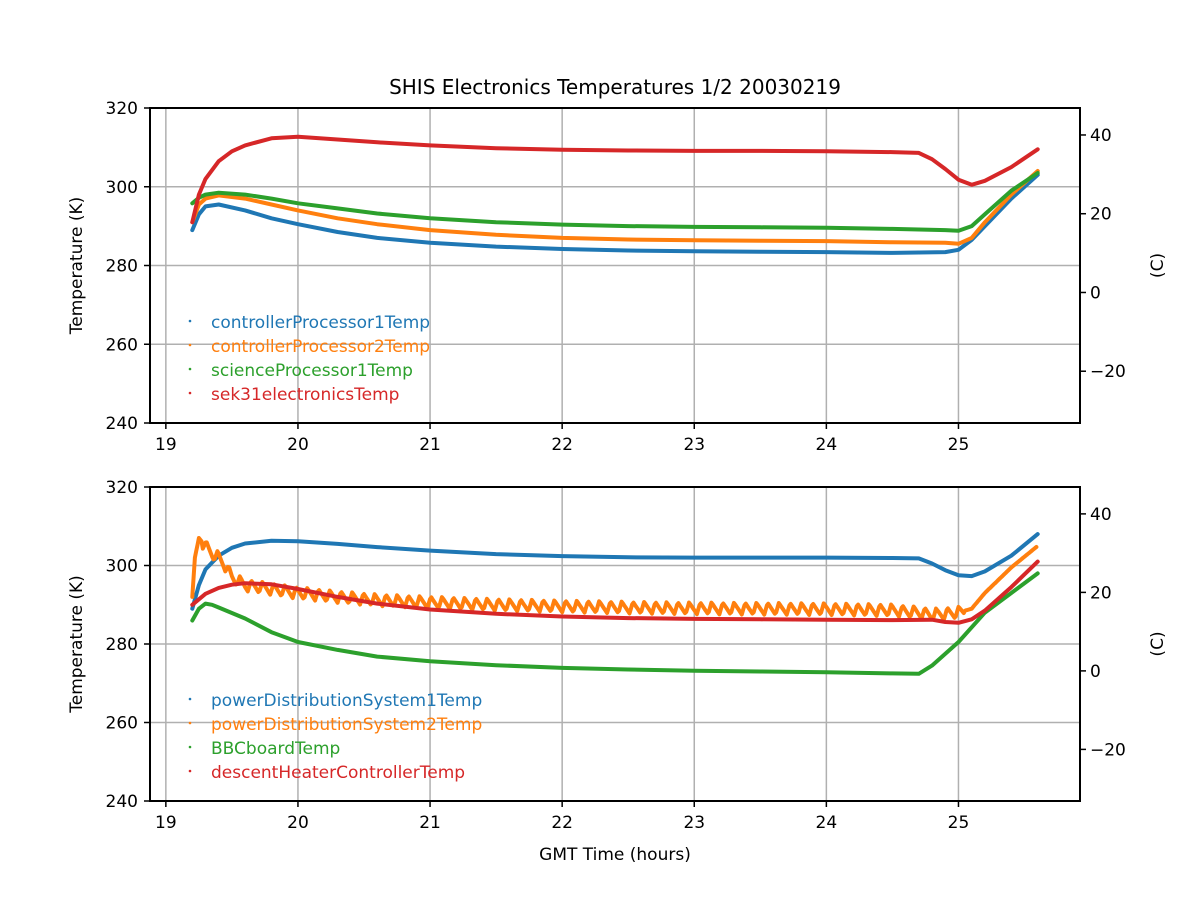  What do you see at coordinates (615, 592) in the screenshot?
I see `series-line-descentHeaterControllerTemp` at bounding box center [615, 592].